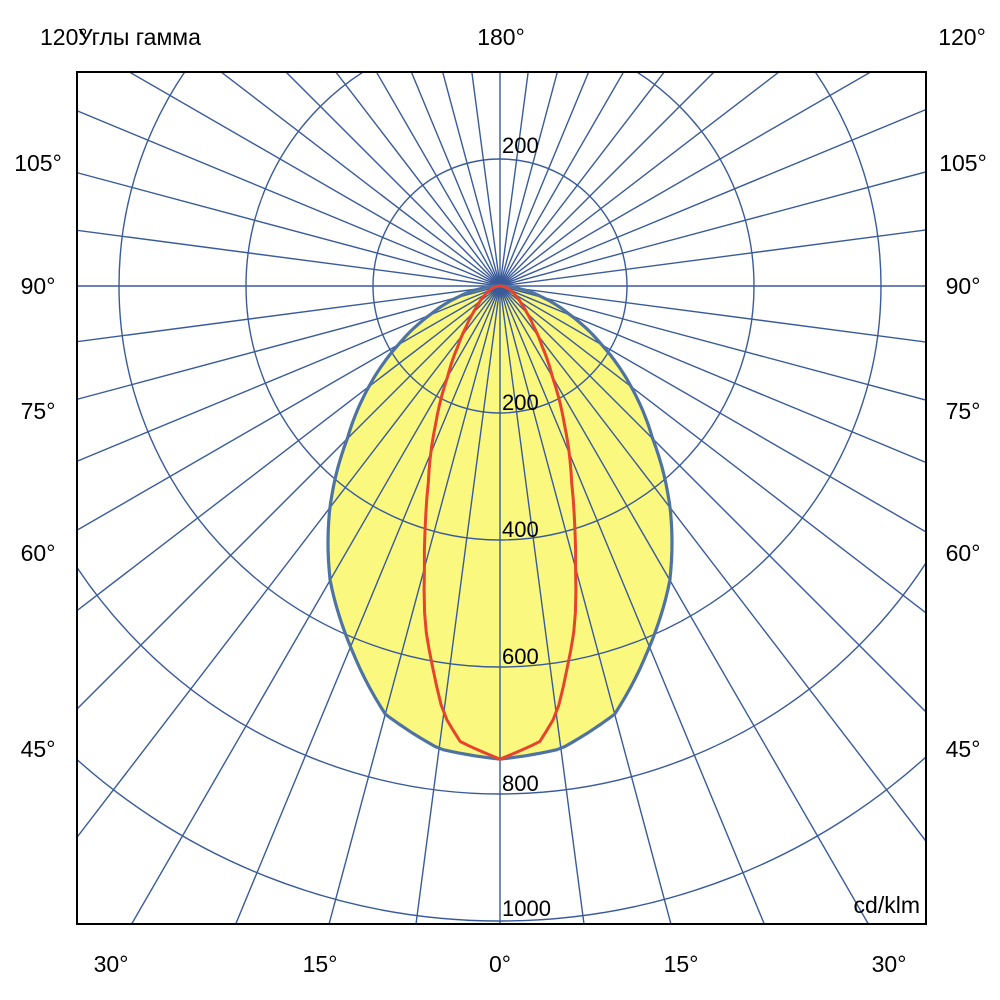  I want to click on unit-label: cd/klm, so click(887, 905).